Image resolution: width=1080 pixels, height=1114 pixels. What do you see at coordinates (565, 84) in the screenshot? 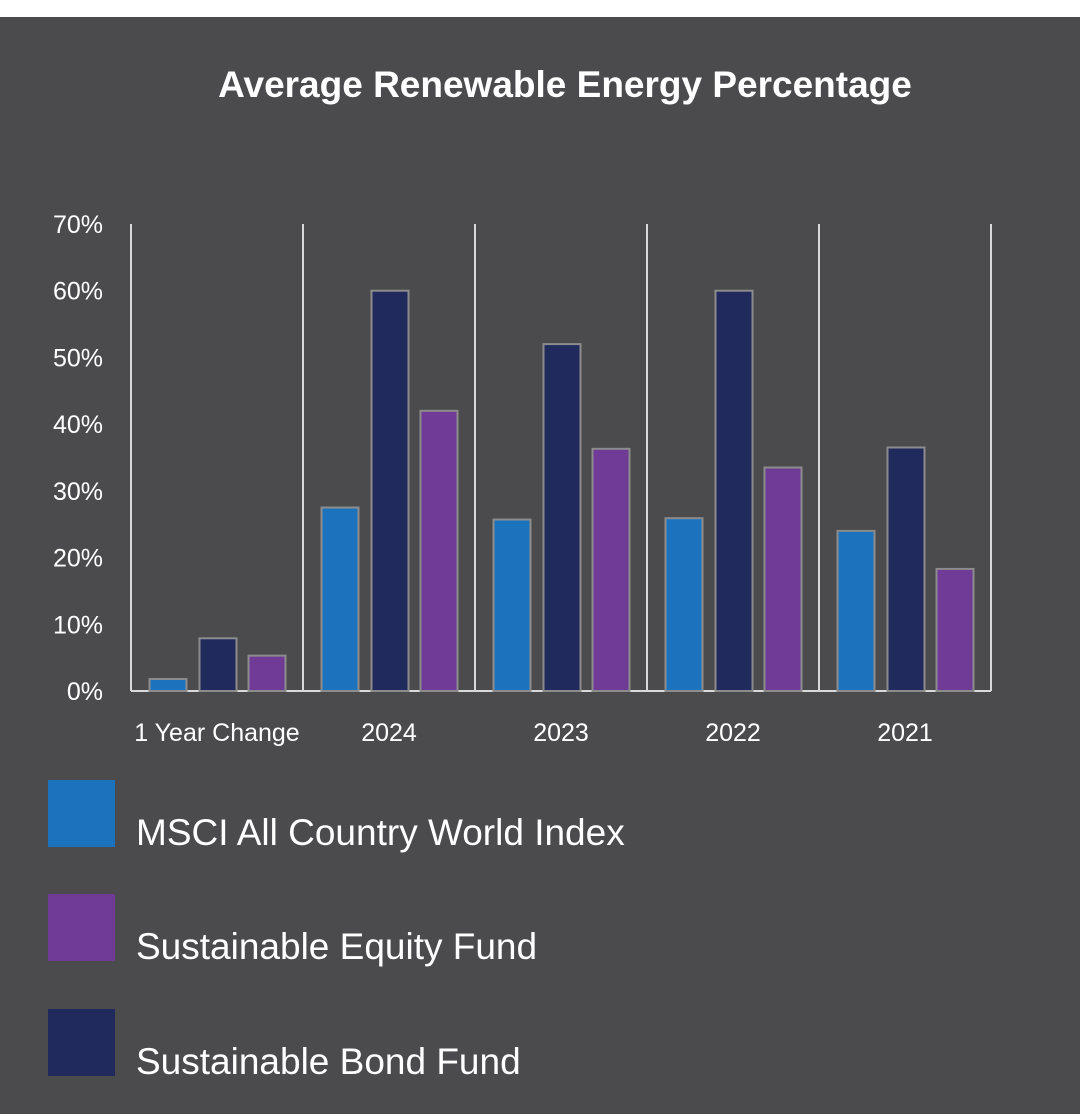
I see `chart-title: Average Renewable Energy Percentage` at bounding box center [565, 84].